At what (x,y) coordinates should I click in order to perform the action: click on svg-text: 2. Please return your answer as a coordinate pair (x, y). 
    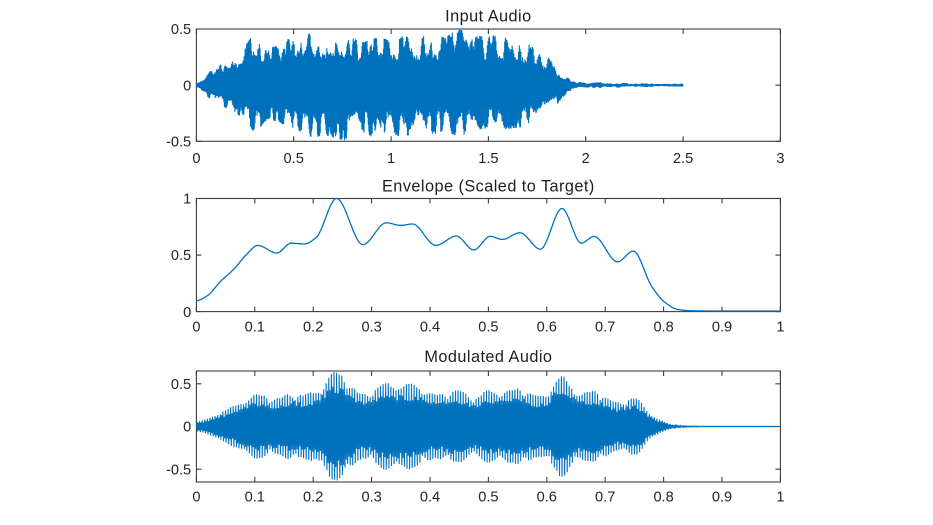
    Looking at the image, I should click on (586, 159).